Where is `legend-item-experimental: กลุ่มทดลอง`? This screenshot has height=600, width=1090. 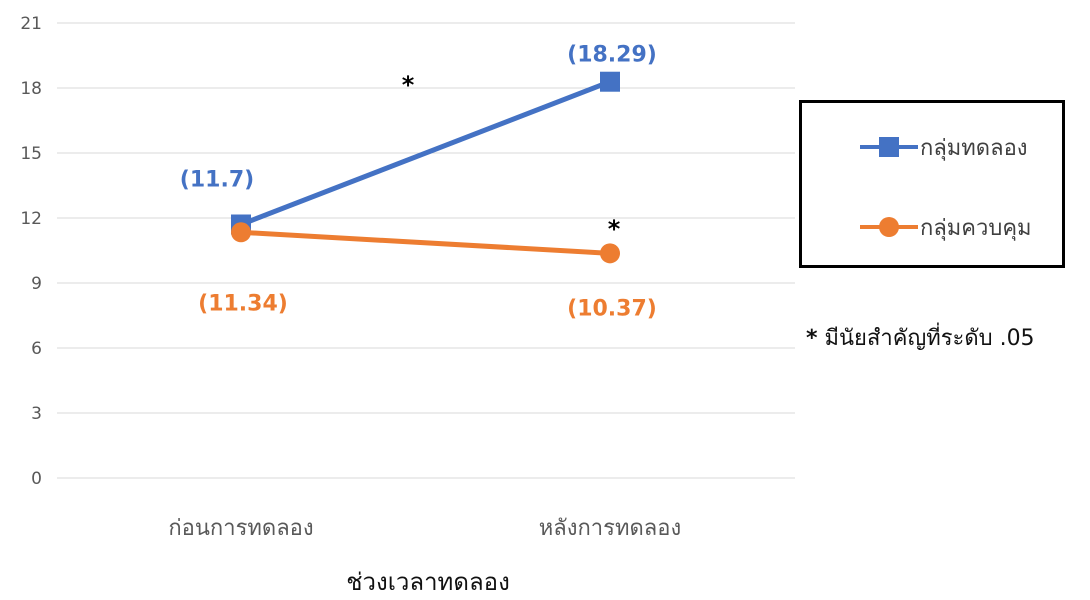 legend-item-experimental: กลุ่มทดลอง is located at coordinates (944, 147).